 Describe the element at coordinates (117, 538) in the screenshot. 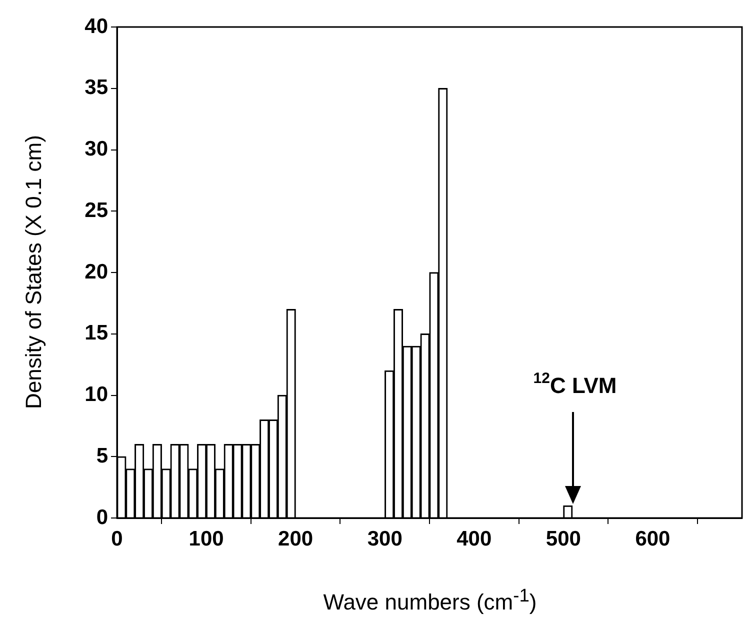

I see `x-tick-label: 0` at that location.